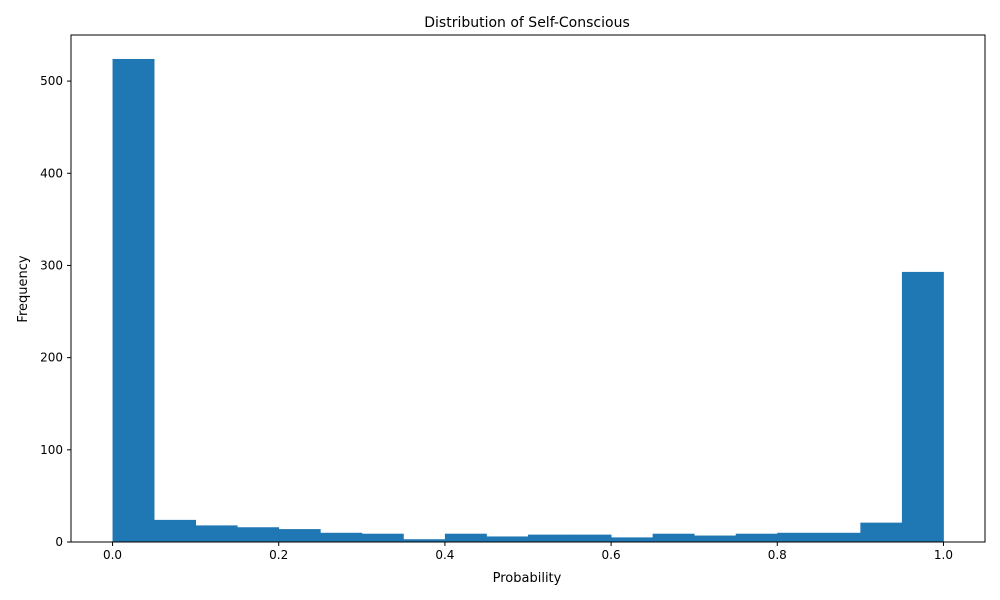 This screenshot has height=600, width=1000. What do you see at coordinates (51, 81) in the screenshot?
I see `y-tick-label: 500` at bounding box center [51, 81].